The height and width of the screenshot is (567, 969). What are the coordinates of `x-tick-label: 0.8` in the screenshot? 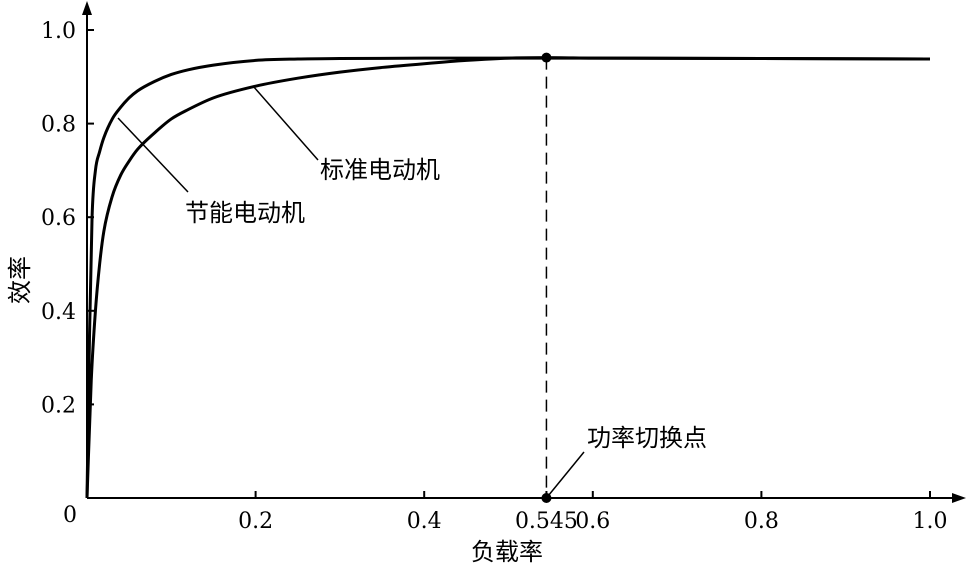 It's located at (761, 521).